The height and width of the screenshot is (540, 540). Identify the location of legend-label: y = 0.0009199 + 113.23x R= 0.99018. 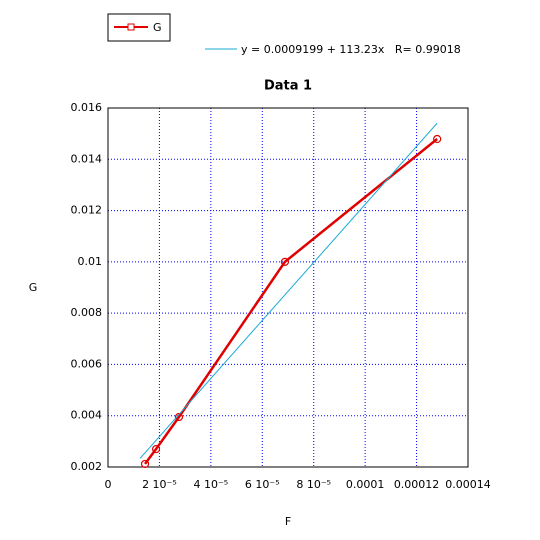
(351, 49).